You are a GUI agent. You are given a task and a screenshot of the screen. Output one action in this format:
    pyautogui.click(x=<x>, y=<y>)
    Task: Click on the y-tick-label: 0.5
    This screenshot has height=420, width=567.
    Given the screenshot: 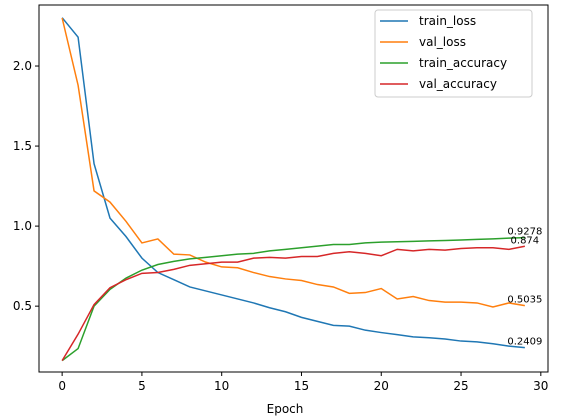 What is the action you would take?
    pyautogui.click(x=22, y=306)
    